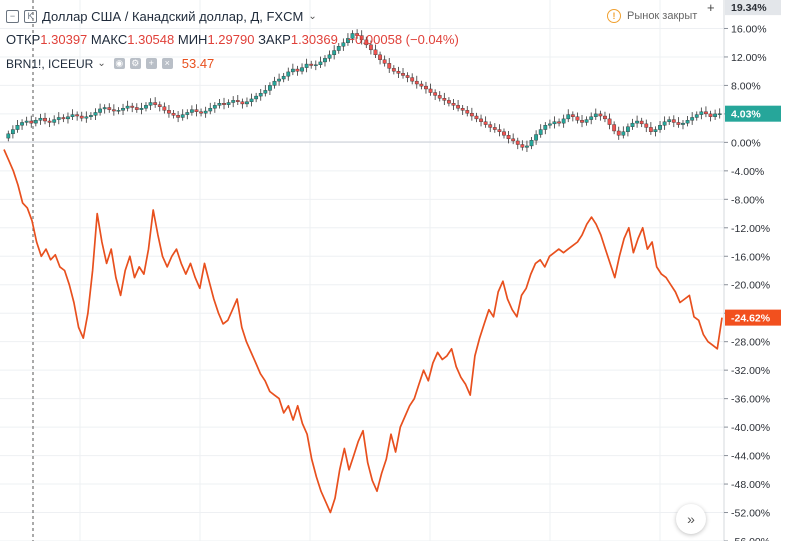 The image size is (787, 546). Describe the element at coordinates (746, 86) in the screenshot. I see `price-tick-label: 8.00%` at that location.